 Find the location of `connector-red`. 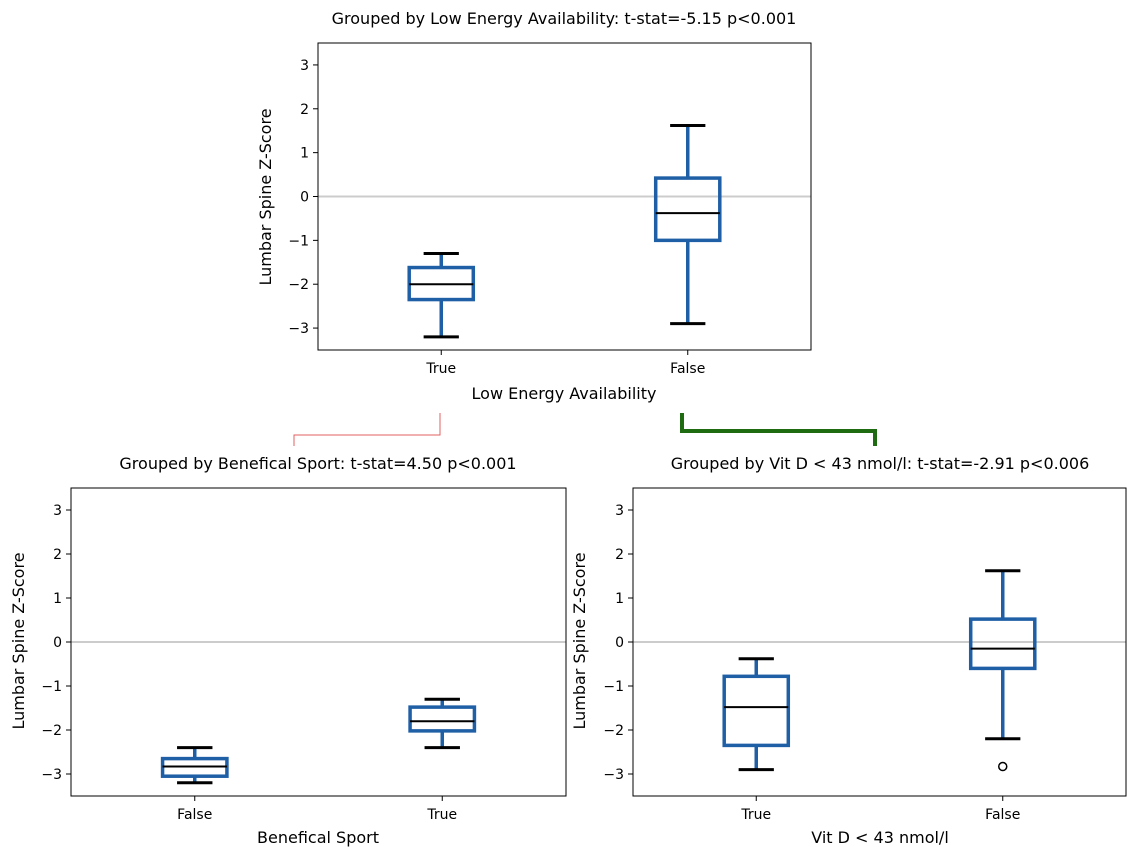

connector-red is located at coordinates (367, 429).